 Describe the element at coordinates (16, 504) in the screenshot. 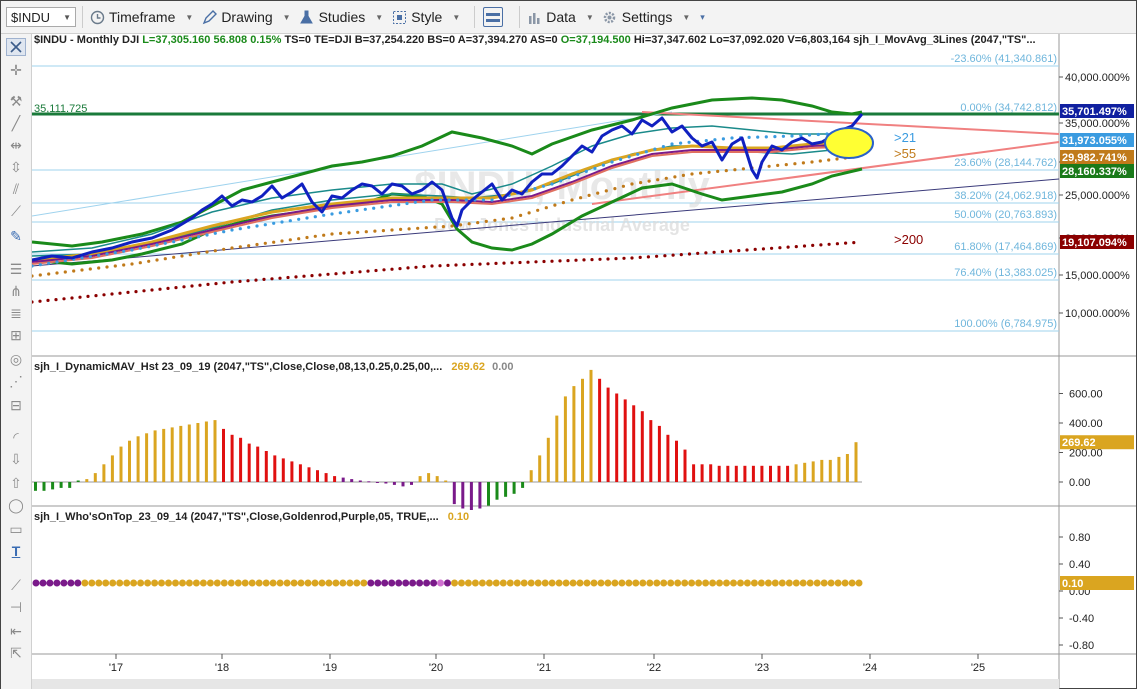

I see `ellipse-icon: ◯` at that location.